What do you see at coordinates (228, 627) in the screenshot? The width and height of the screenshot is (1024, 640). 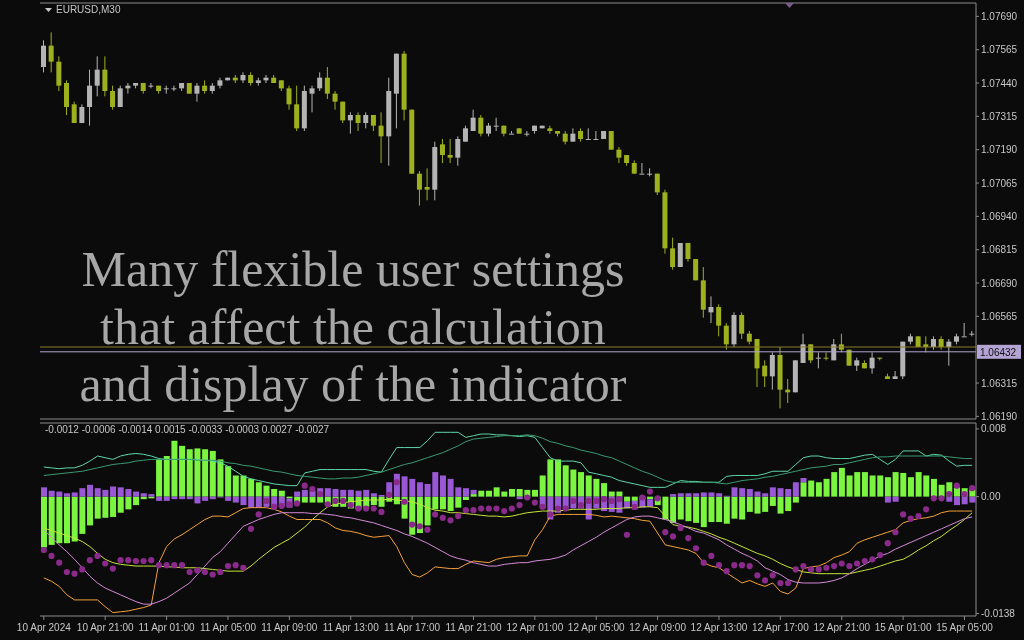 I see `x-tick-label: 11 Apr 05:00` at bounding box center [228, 627].